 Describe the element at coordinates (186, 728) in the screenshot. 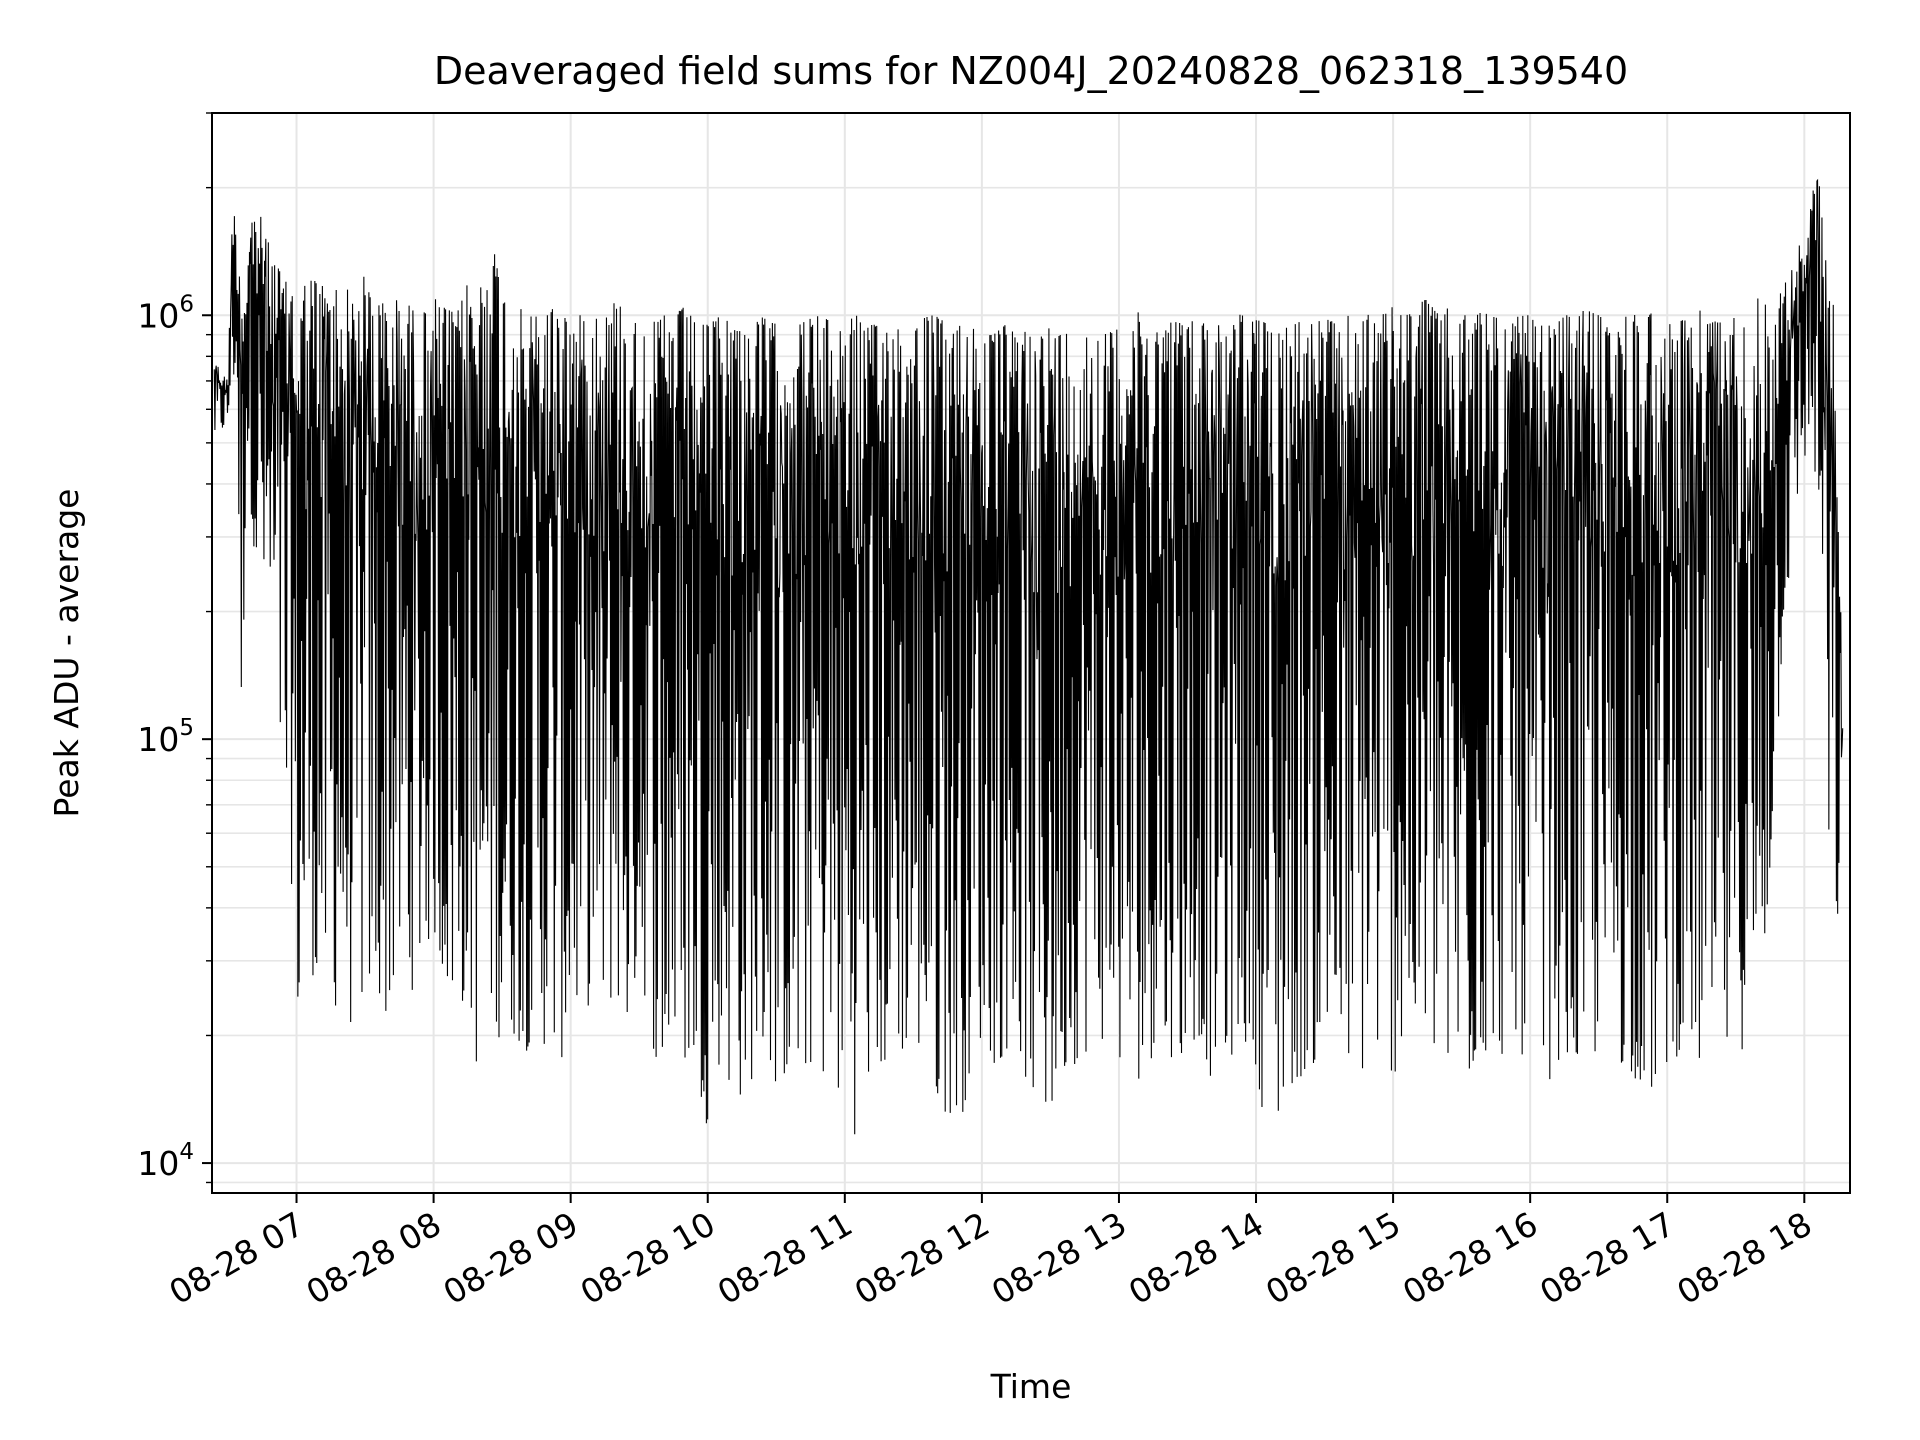

I see `y-tick-exponent: 5` at that location.